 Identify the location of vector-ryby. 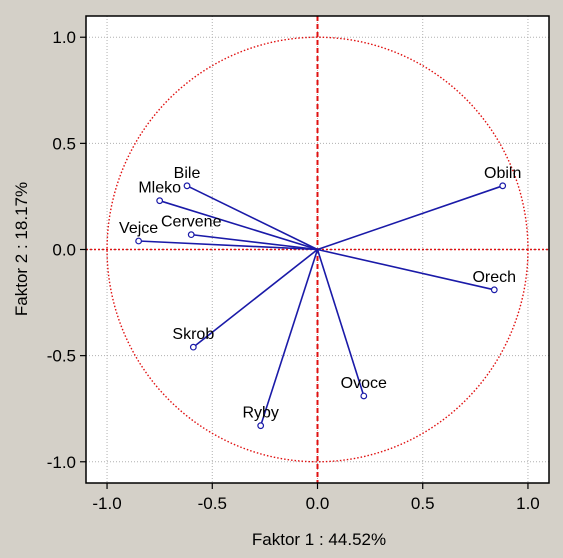
(289, 337).